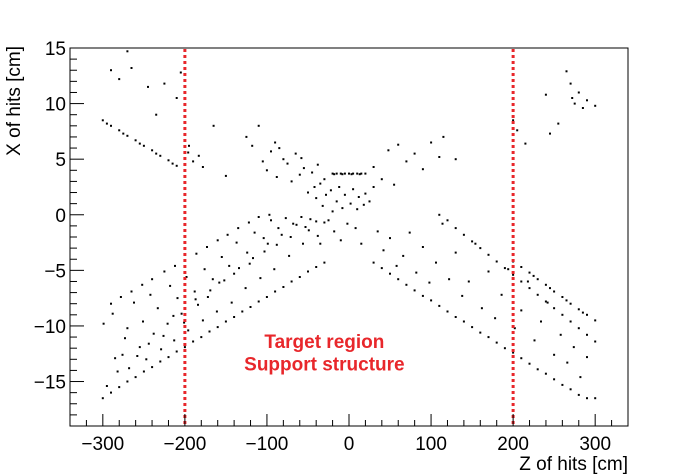 Image resolution: width=698 pixels, height=474 pixels. Describe the element at coordinates (349, 444) in the screenshot. I see `x-tick-label: 0` at that location.